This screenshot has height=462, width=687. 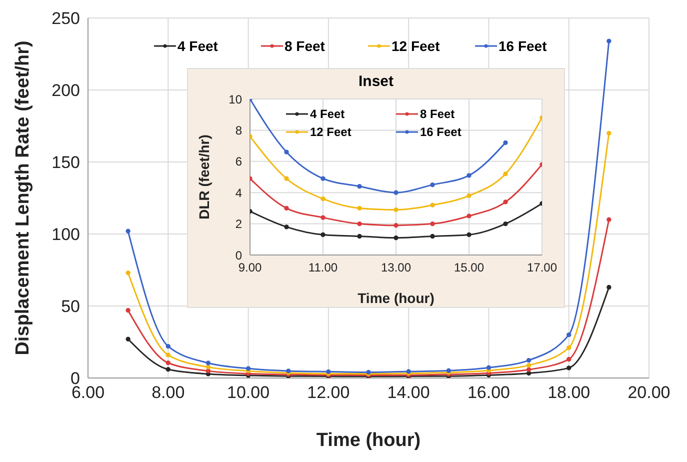 I want to click on y-tick-label: 4, so click(x=238, y=193).